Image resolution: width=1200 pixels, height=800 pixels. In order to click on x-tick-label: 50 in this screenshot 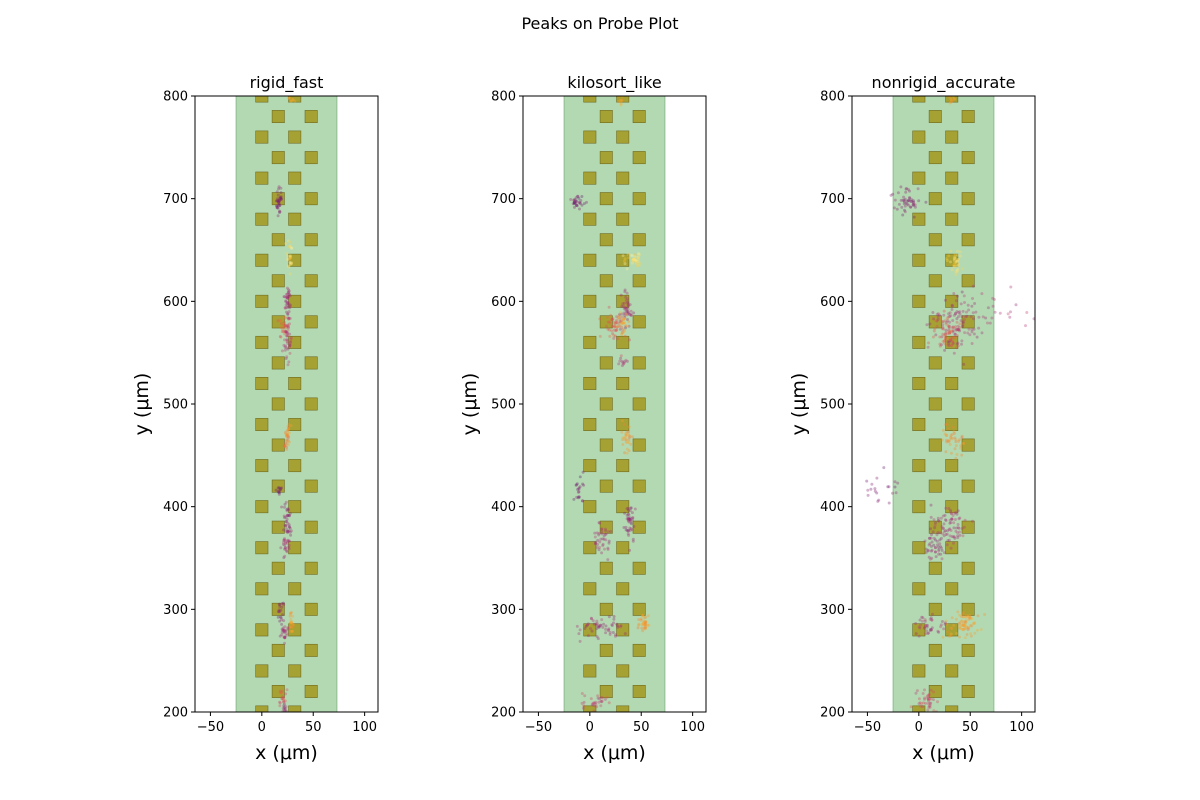, I will do `click(641, 727)`.